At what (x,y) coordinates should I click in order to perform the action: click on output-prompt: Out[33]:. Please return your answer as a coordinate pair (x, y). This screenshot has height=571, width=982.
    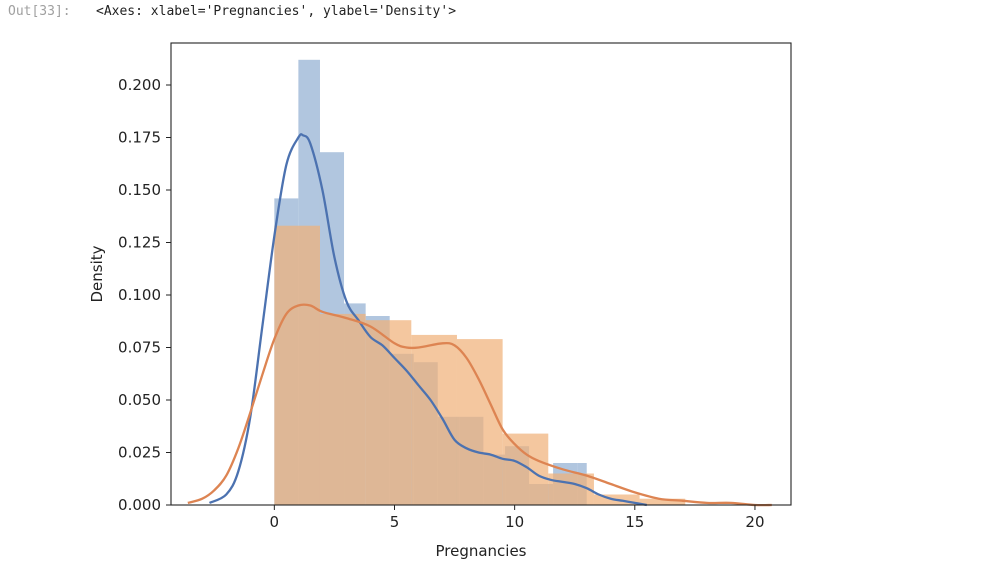
    Looking at the image, I should click on (39, 11).